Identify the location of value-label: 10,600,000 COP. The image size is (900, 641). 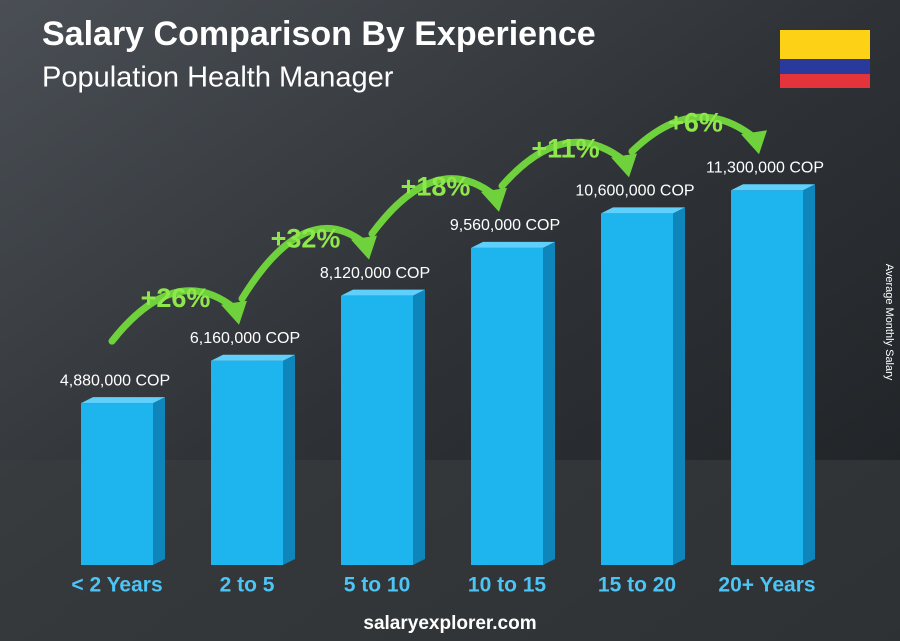
(634, 191).